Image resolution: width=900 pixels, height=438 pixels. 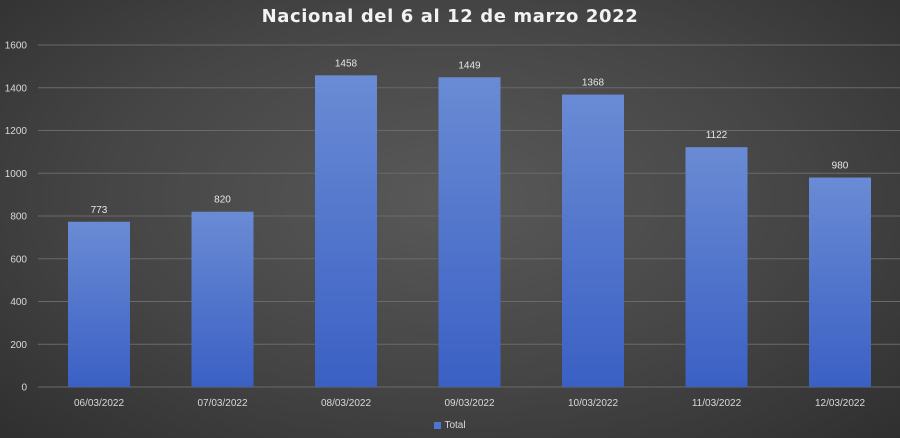 I want to click on y-tick-label: 1000, so click(x=16, y=174).